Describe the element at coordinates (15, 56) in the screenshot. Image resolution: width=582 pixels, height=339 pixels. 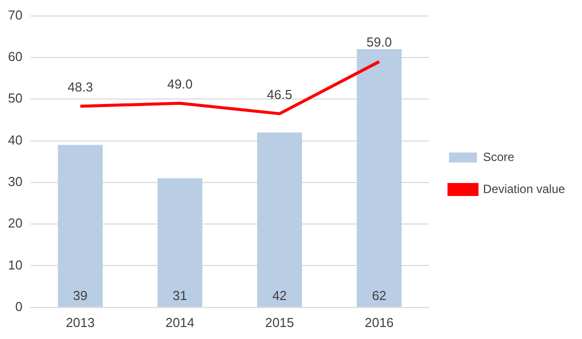
I see `y-tick-label: 60` at that location.